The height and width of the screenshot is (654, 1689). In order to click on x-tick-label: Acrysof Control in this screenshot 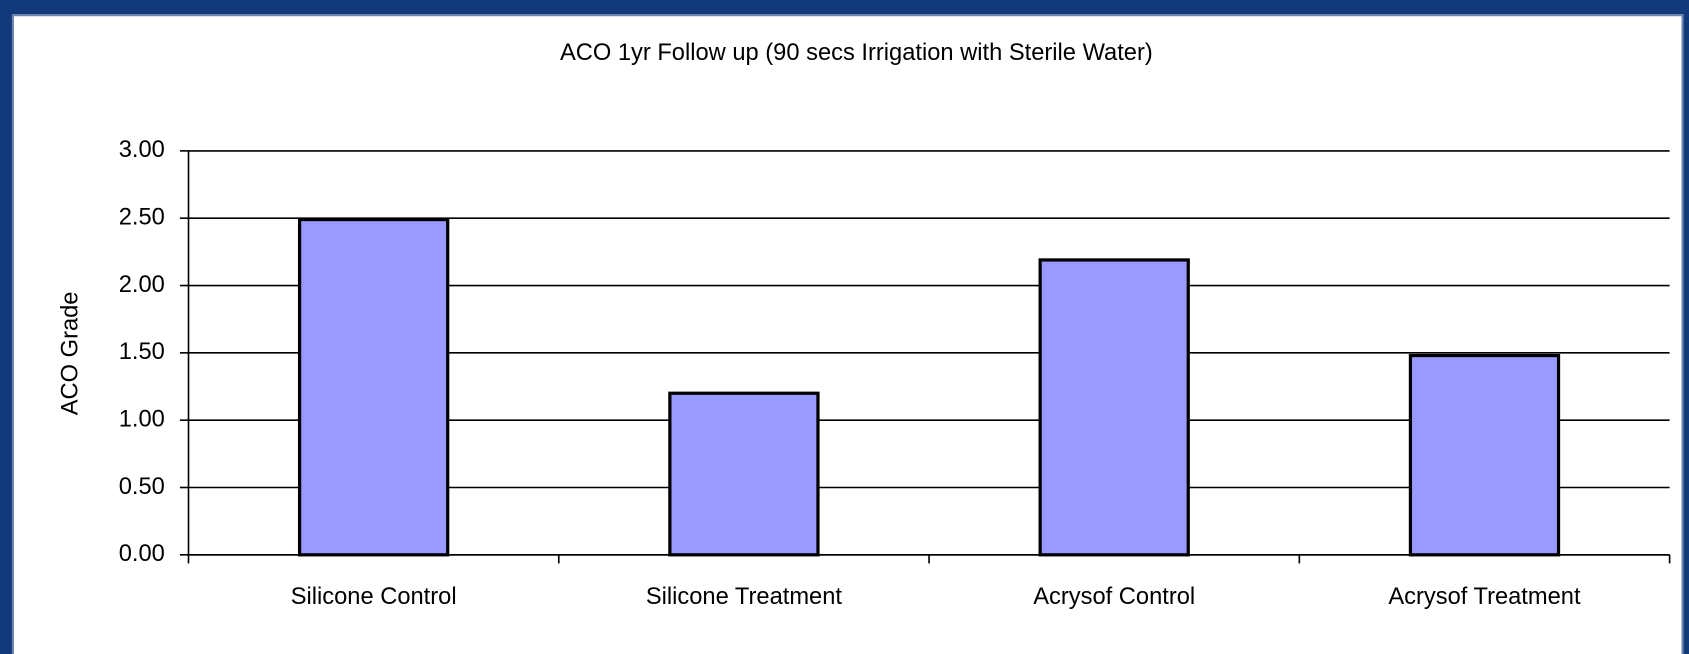, I will do `click(1114, 597)`.